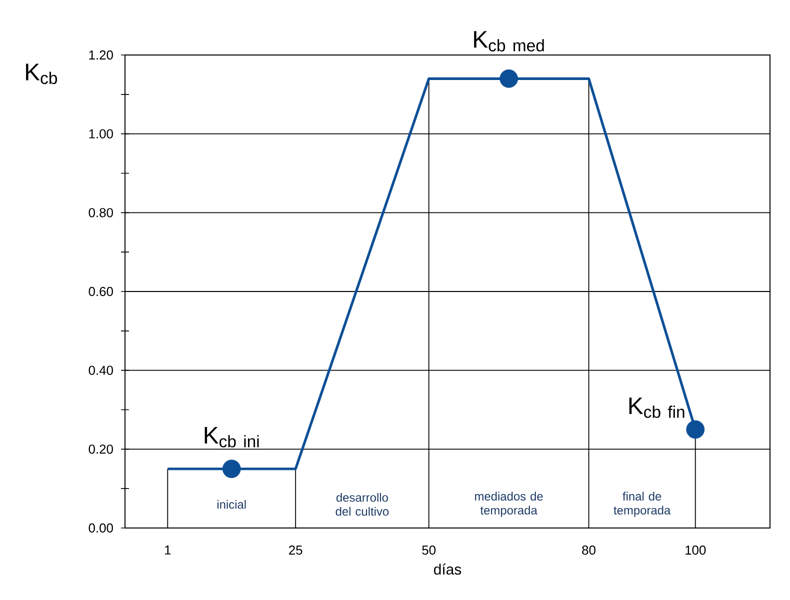  What do you see at coordinates (168, 550) in the screenshot?
I see `x-tick-label: 1` at bounding box center [168, 550].